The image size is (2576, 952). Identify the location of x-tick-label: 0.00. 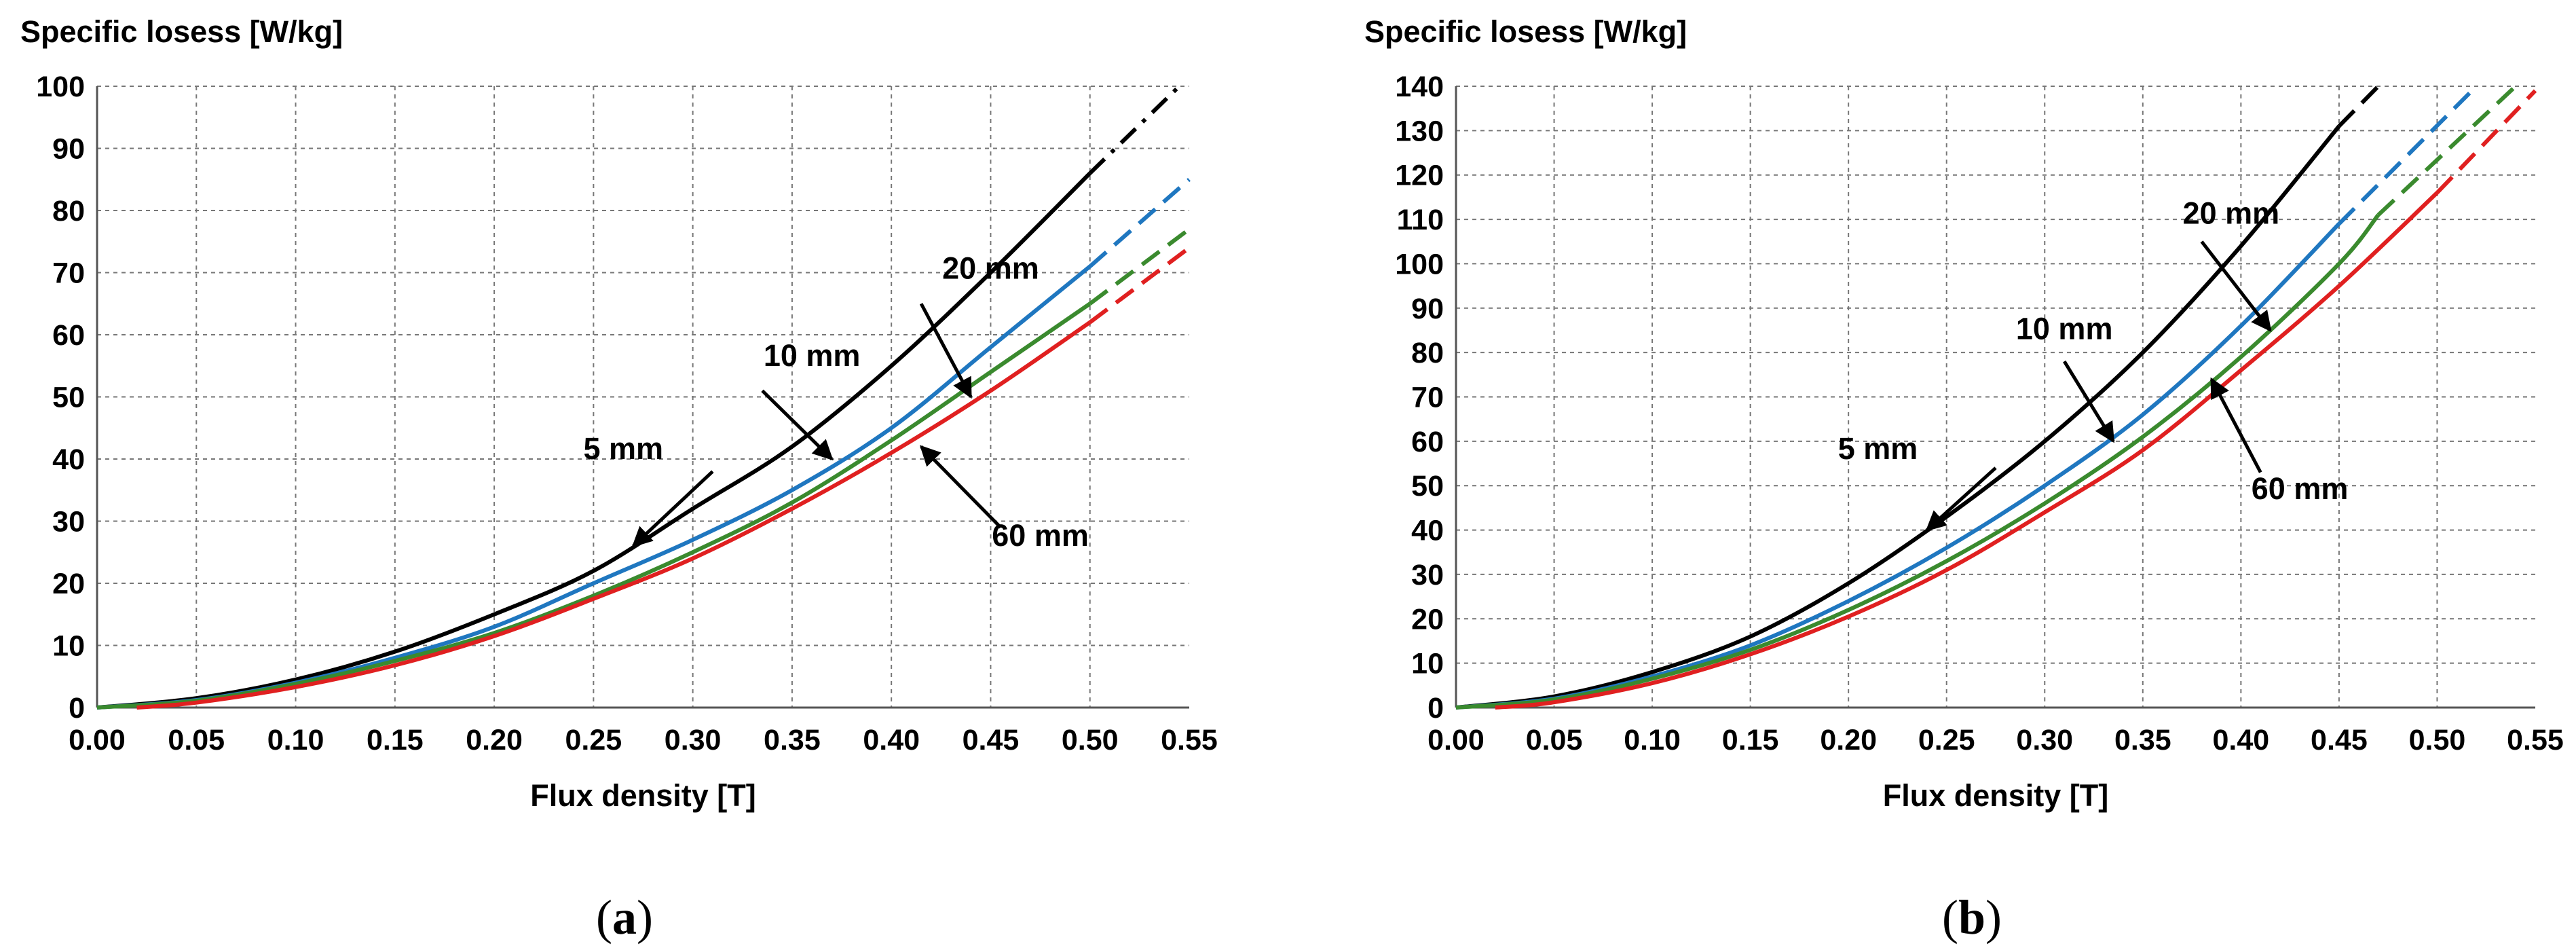
(1456, 740).